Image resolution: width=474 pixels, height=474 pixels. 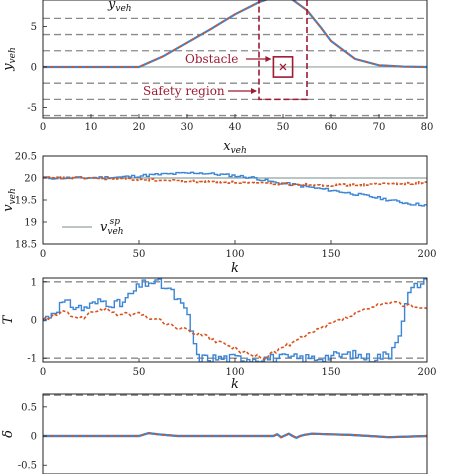 What do you see at coordinates (32, 359) in the screenshot?
I see `y-tick-label: -1` at bounding box center [32, 359].